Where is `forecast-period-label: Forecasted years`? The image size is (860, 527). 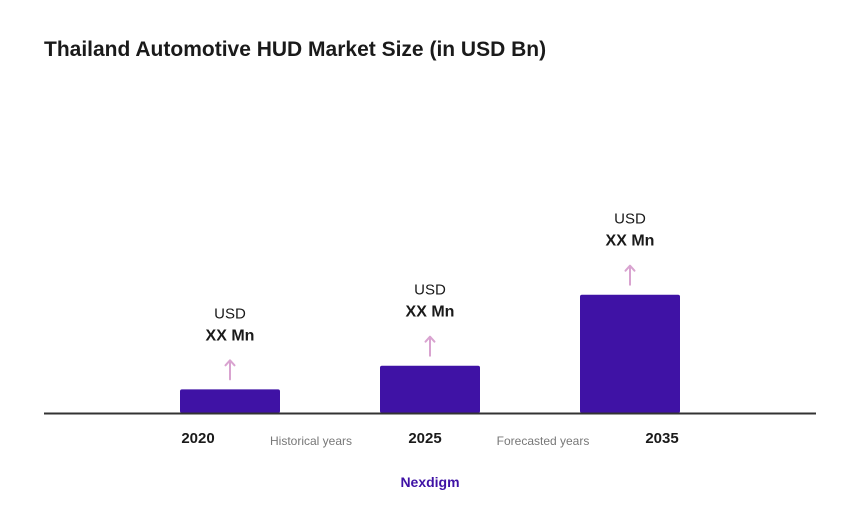 forecast-period-label: Forecasted years is located at coordinates (543, 441).